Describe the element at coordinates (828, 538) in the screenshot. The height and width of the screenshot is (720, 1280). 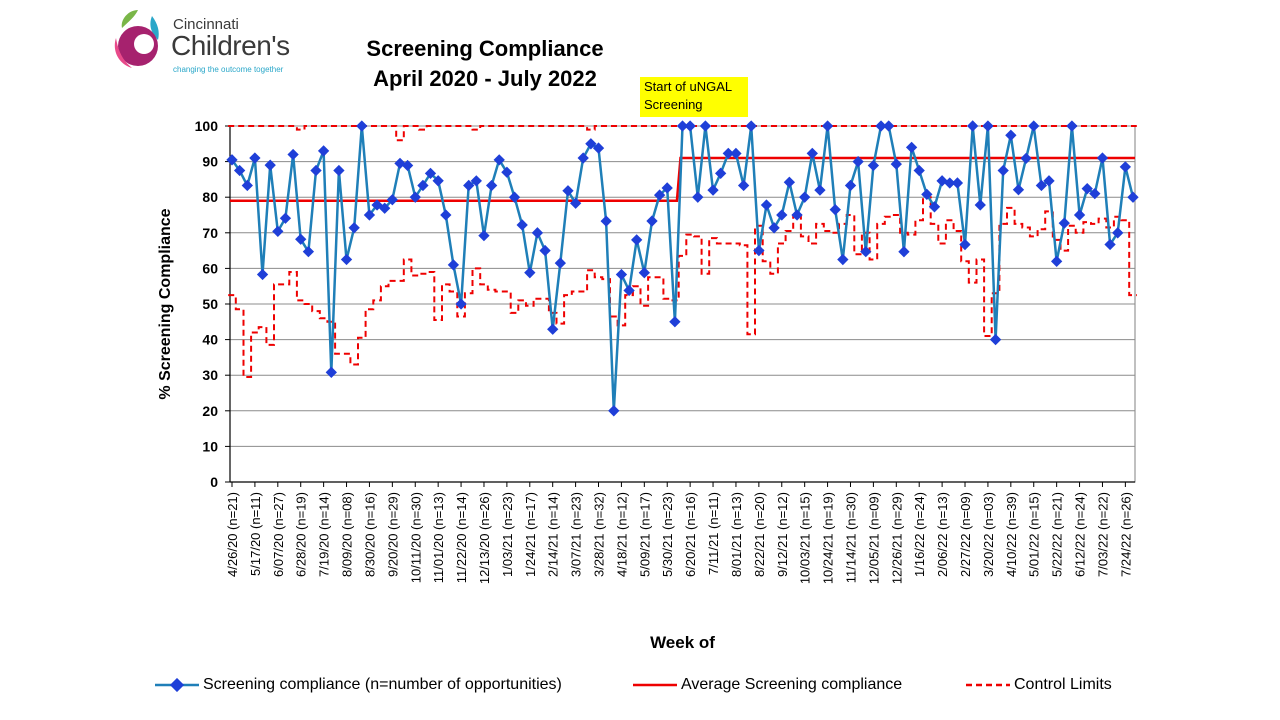
I see `x-tick-label: 10/24/21 (n=19)` at that location.